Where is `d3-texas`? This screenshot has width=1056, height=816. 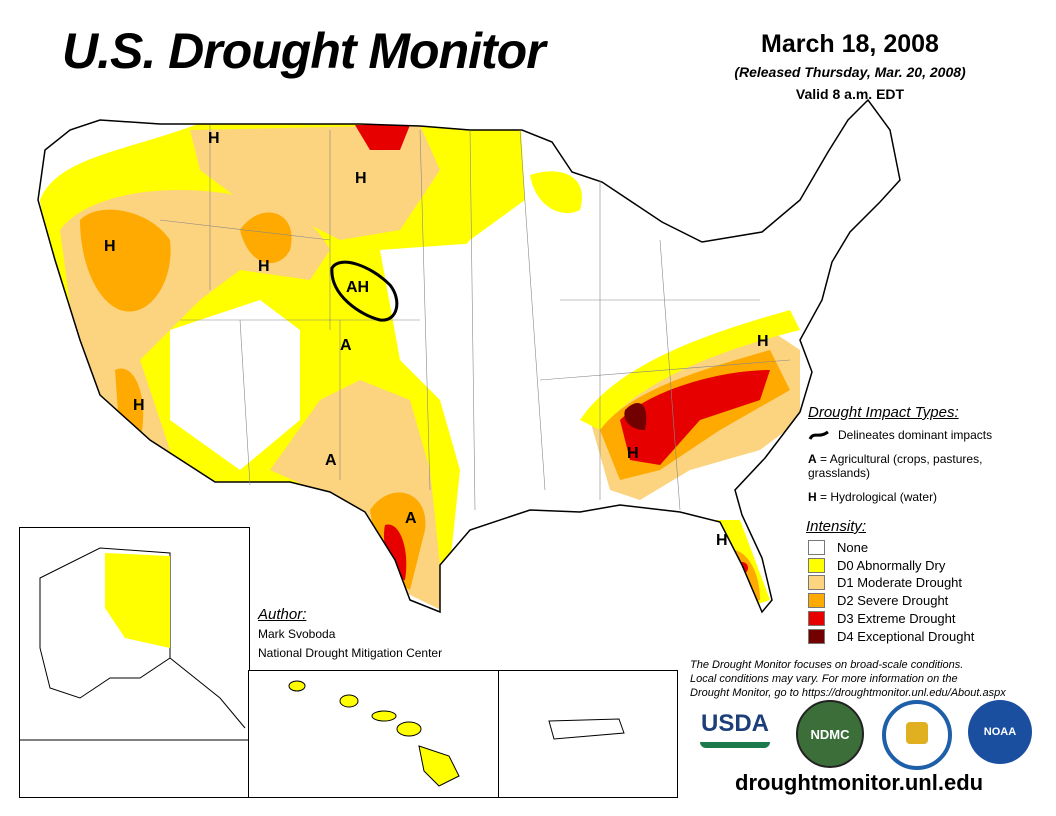
d3-texas is located at coordinates (395, 552).